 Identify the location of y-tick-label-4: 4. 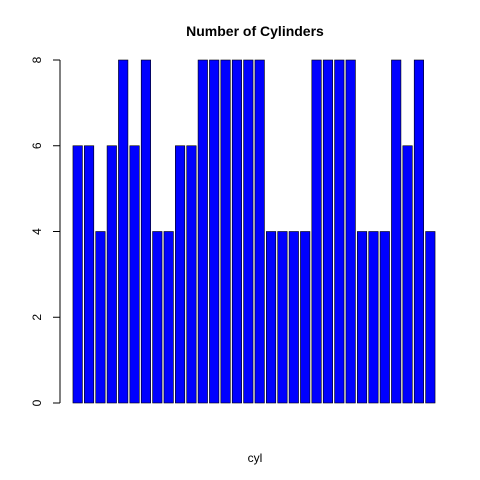
(37, 231).